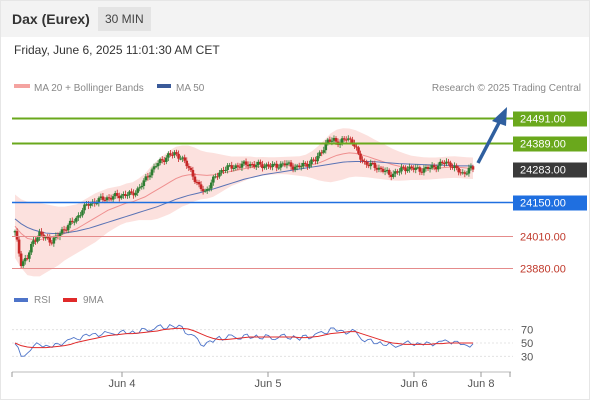 The image size is (590, 401). I want to click on credit-label: Research © 2025 Trading Central, so click(506, 88).